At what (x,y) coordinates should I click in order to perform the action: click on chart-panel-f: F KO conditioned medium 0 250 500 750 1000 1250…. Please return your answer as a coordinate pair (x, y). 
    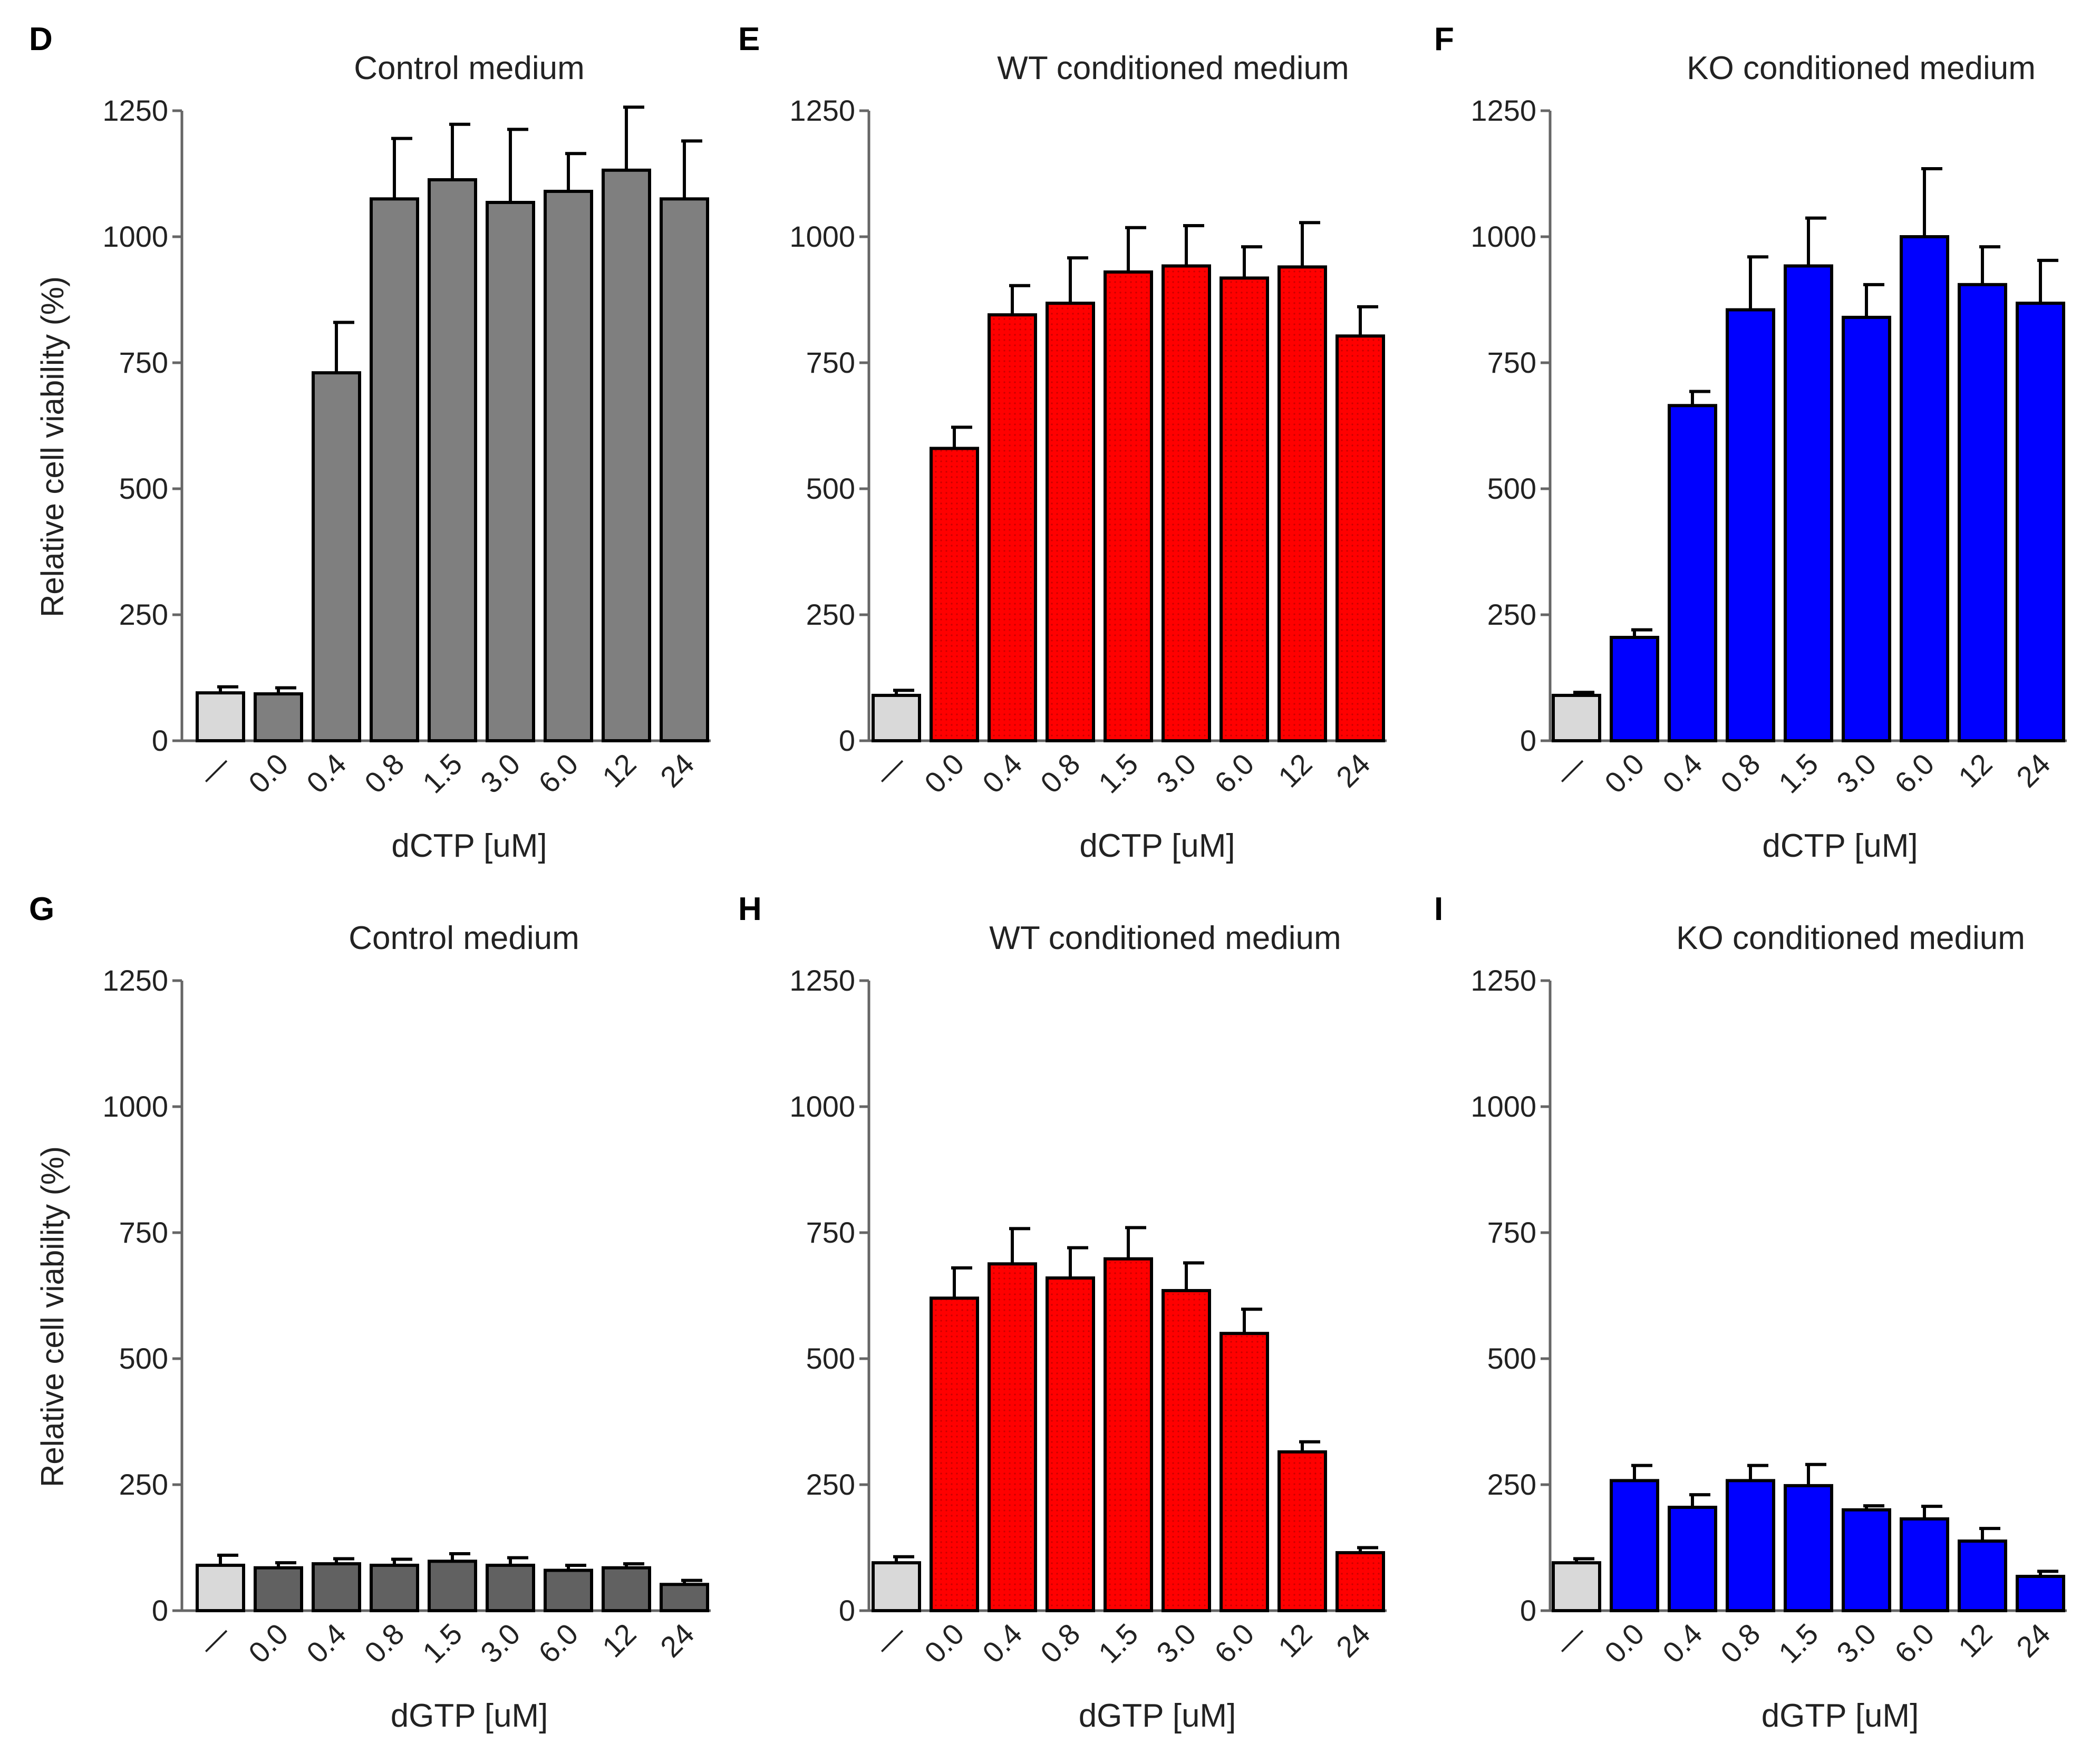
    Looking at the image, I should click on (1750, 442).